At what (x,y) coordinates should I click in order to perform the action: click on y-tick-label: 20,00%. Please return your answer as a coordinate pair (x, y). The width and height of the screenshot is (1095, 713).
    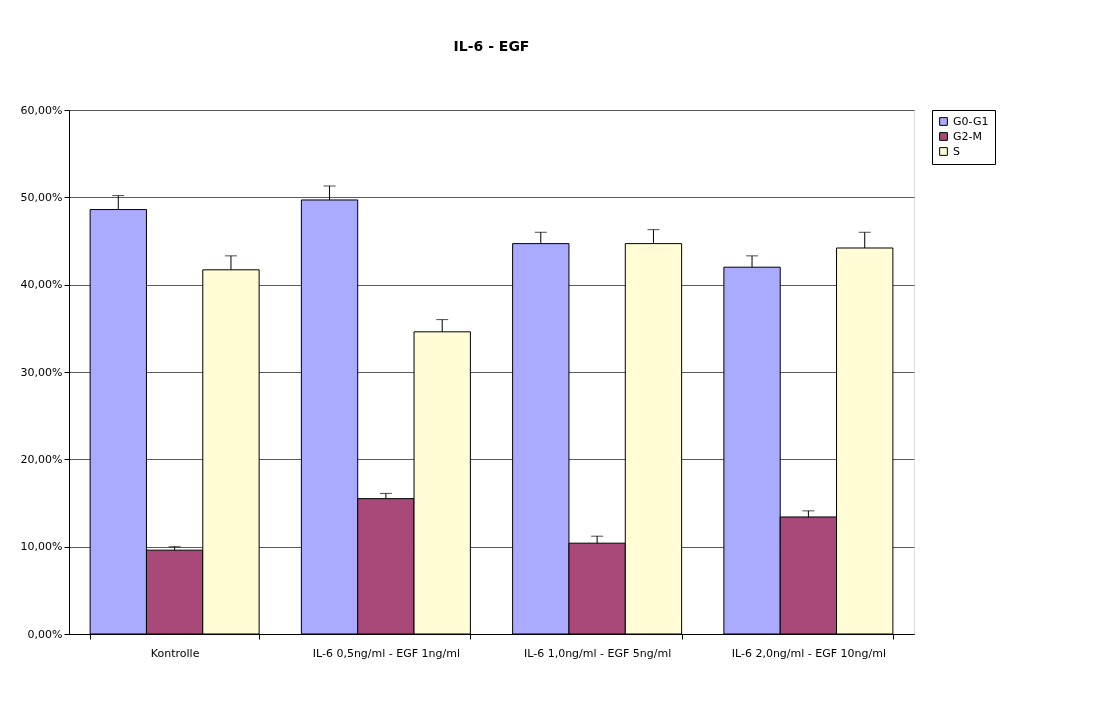
    Looking at the image, I should click on (41, 459).